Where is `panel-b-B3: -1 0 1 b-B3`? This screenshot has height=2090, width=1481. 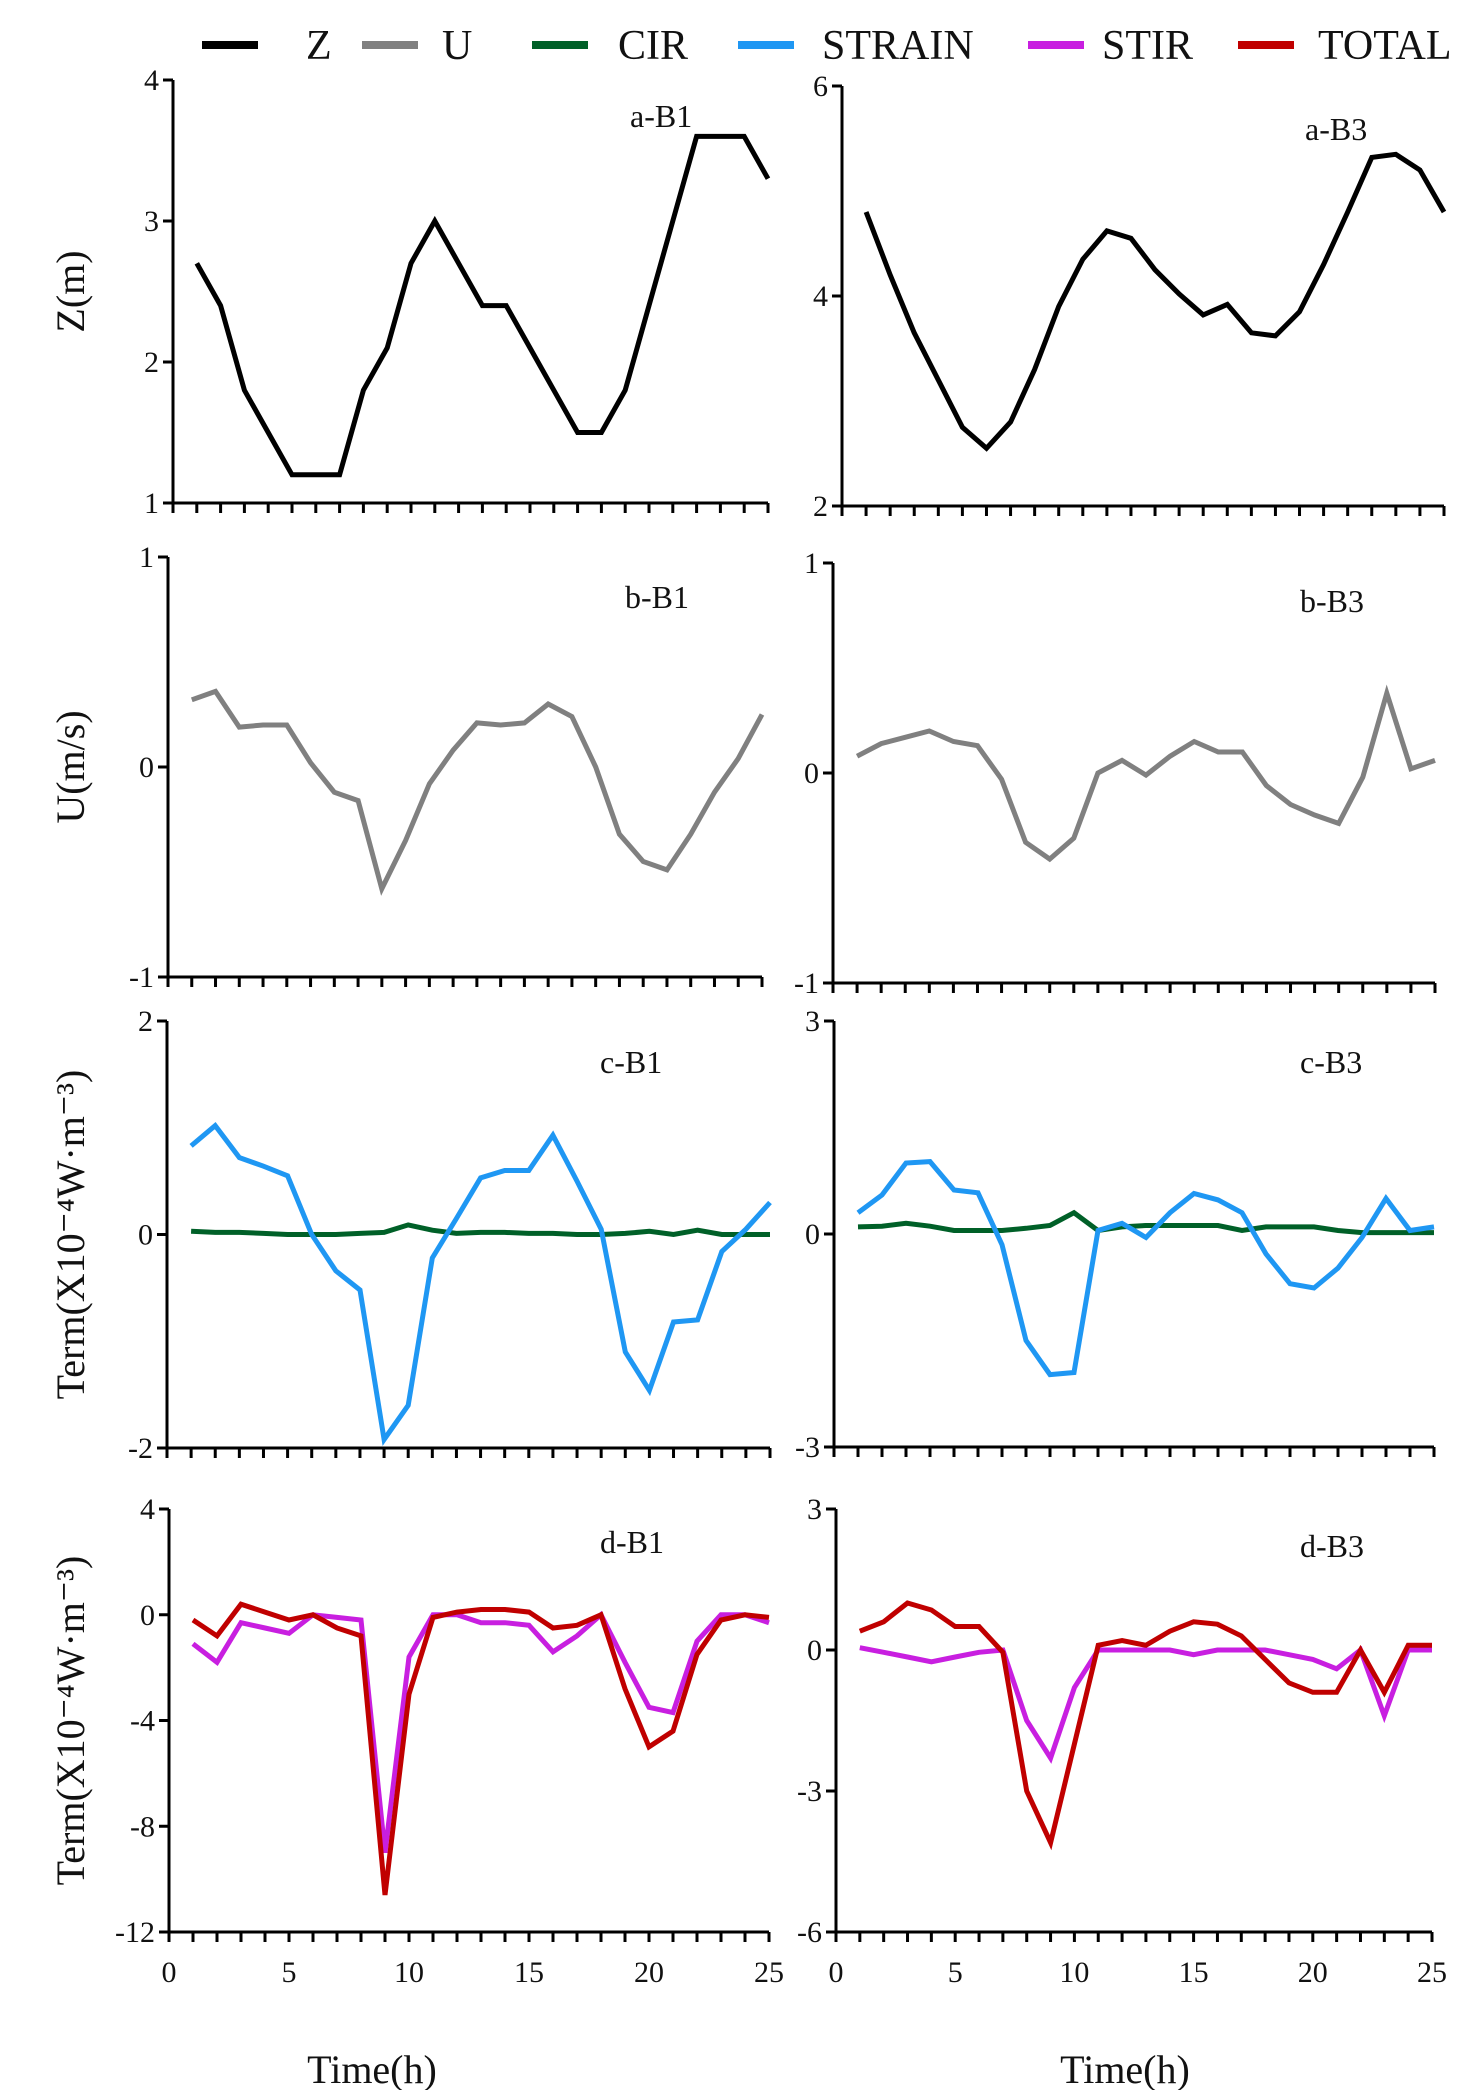
panel-b-B3: -1 0 1 b-B3 is located at coordinates (1115, 773).